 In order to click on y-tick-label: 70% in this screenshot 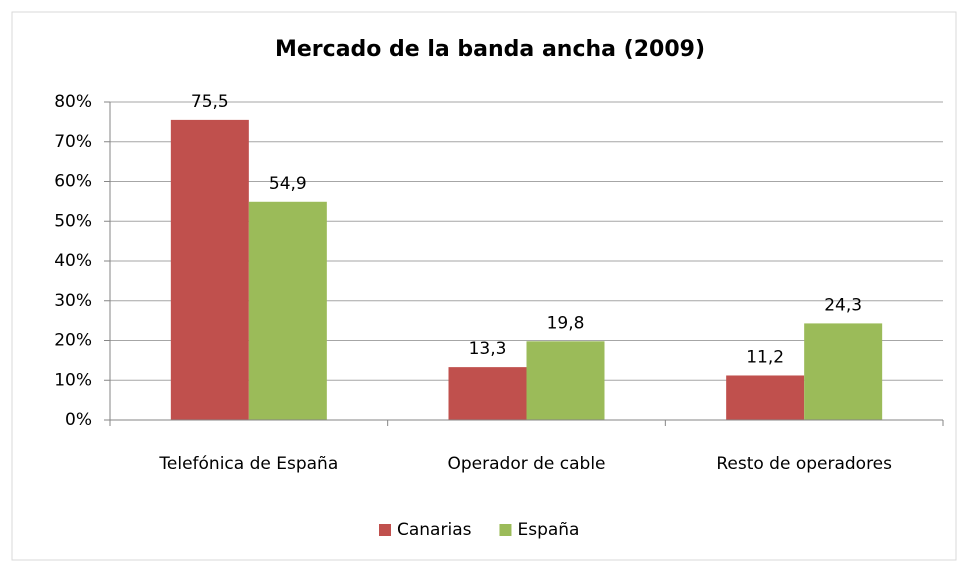, I will do `click(73, 142)`.